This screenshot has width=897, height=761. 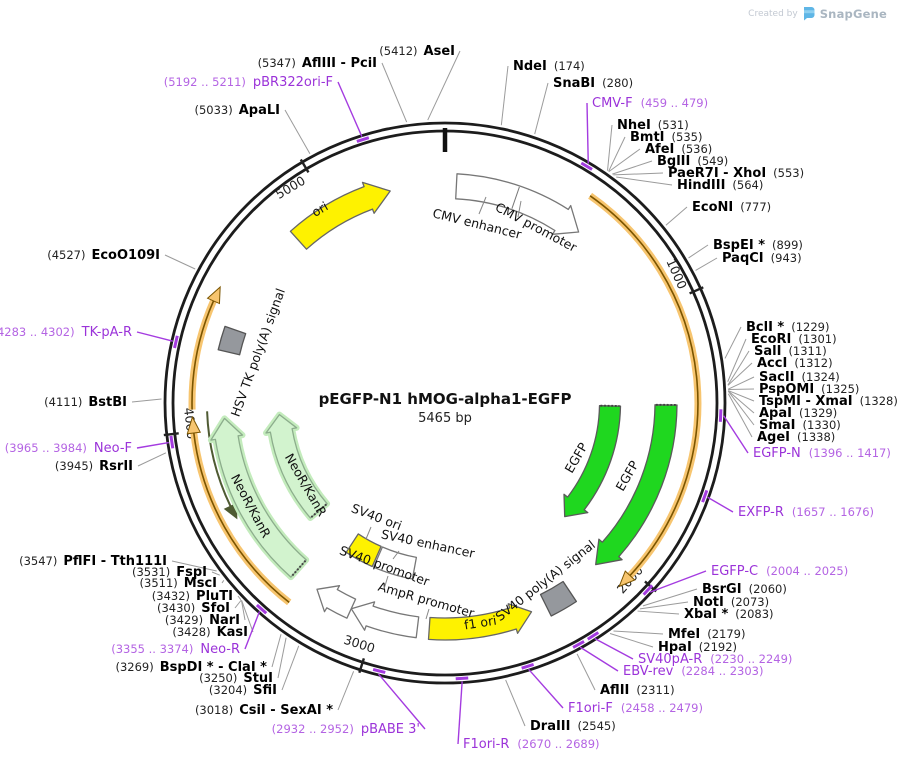 What do you see at coordinates (720, 415) in the screenshot?
I see `primer-site-tick-egfp-n` at bounding box center [720, 415].